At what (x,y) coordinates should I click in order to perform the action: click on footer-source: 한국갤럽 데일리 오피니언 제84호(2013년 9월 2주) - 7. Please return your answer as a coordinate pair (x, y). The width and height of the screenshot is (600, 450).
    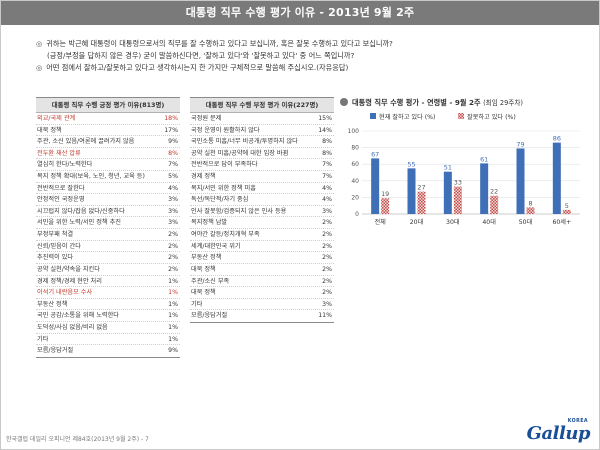
    Looking at the image, I should click on (77, 439).